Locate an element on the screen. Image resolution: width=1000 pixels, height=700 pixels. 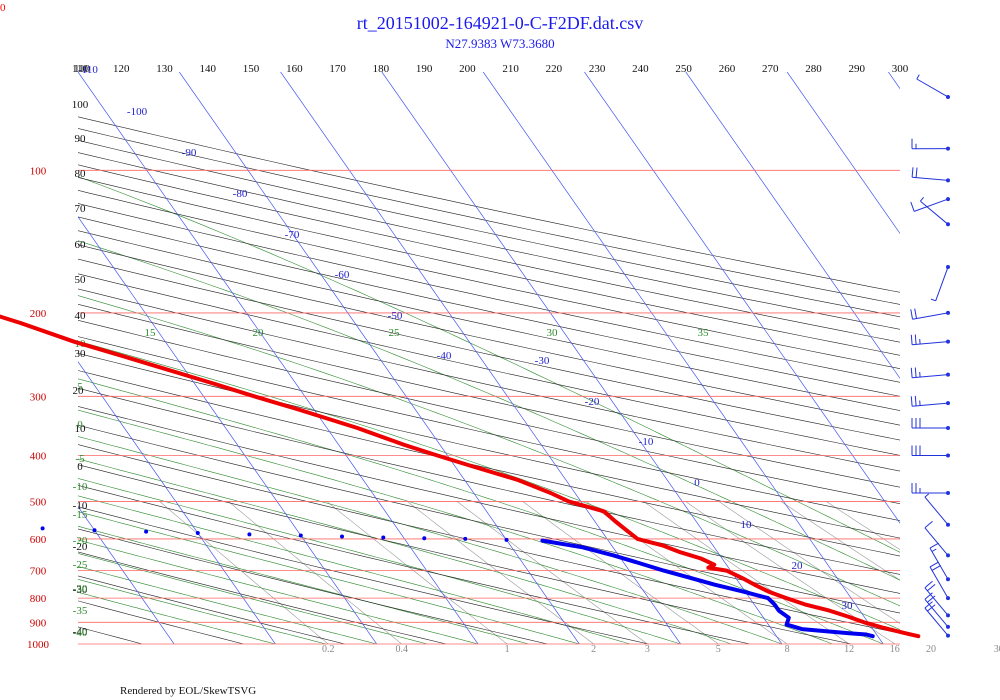
moist-adiabat-label: -30 is located at coordinates (80, 589).